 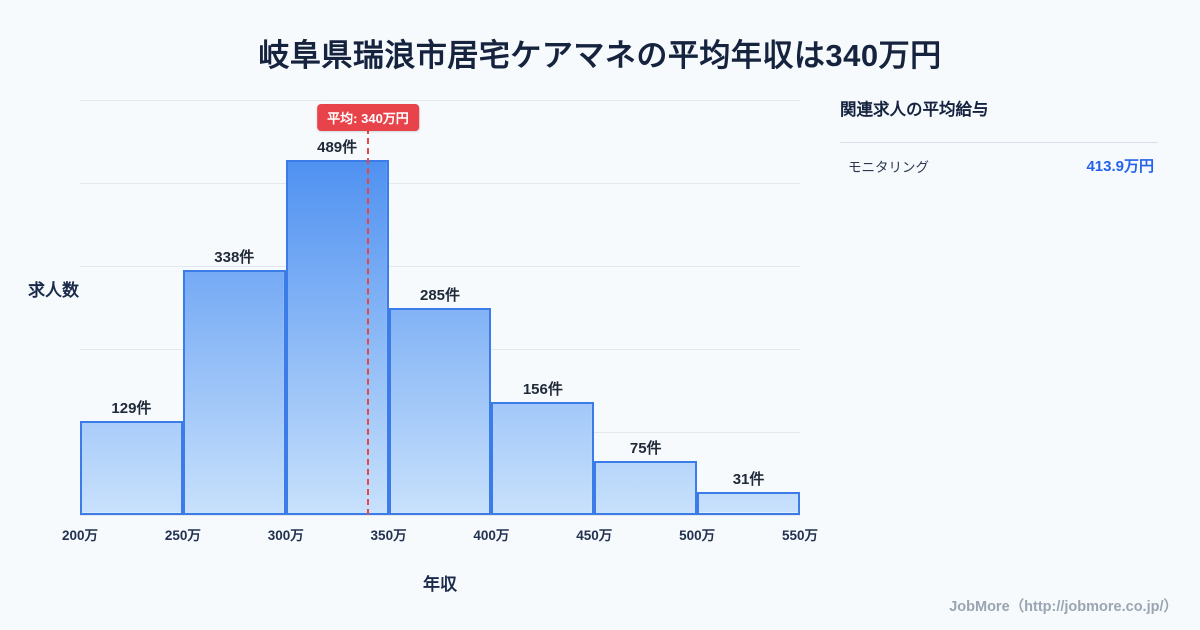 I want to click on page-title: 岐阜県瑞浪市居宅ケアマネの平均年収は340万円, so click(x=600, y=55).